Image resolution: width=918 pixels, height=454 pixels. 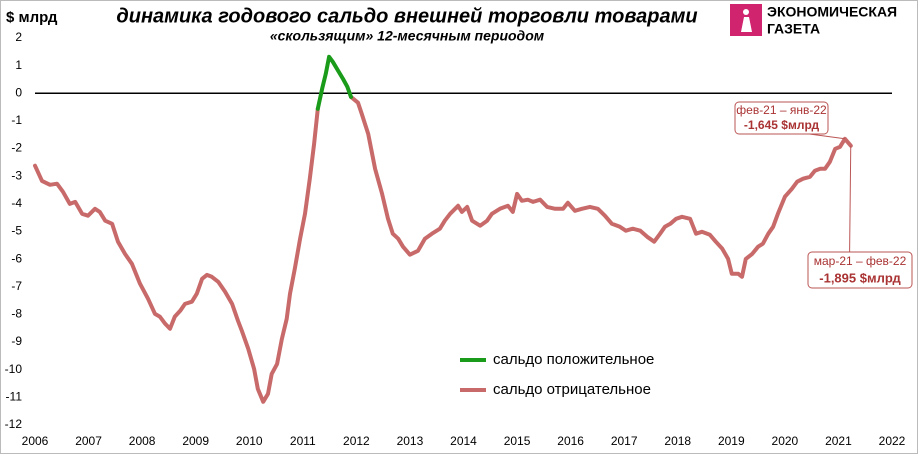 What do you see at coordinates (142, 441) in the screenshot?
I see `x-tick-label: 2008` at bounding box center [142, 441].